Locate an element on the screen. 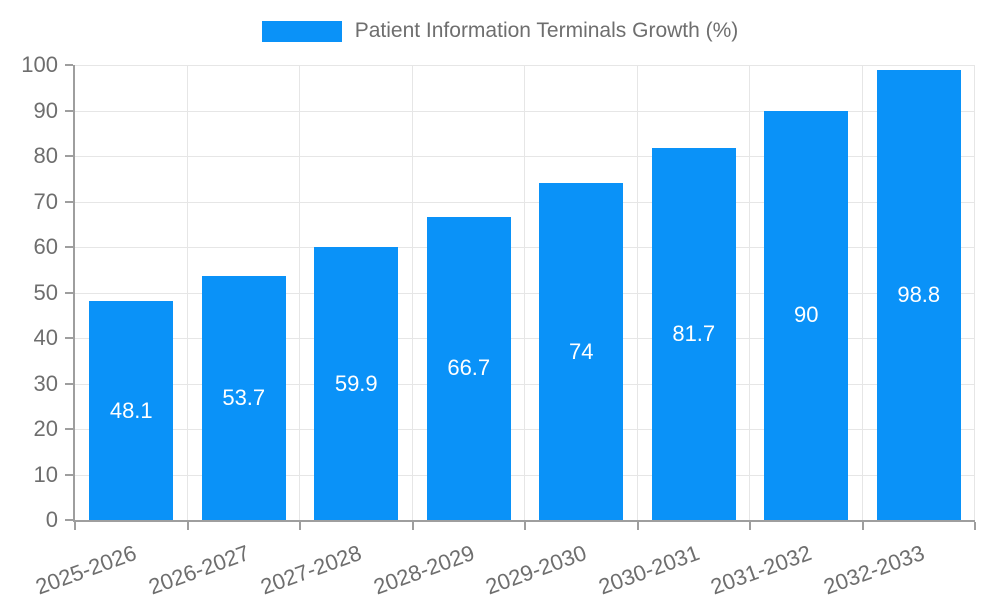  bar-value-label: 74 is located at coordinates (581, 351).